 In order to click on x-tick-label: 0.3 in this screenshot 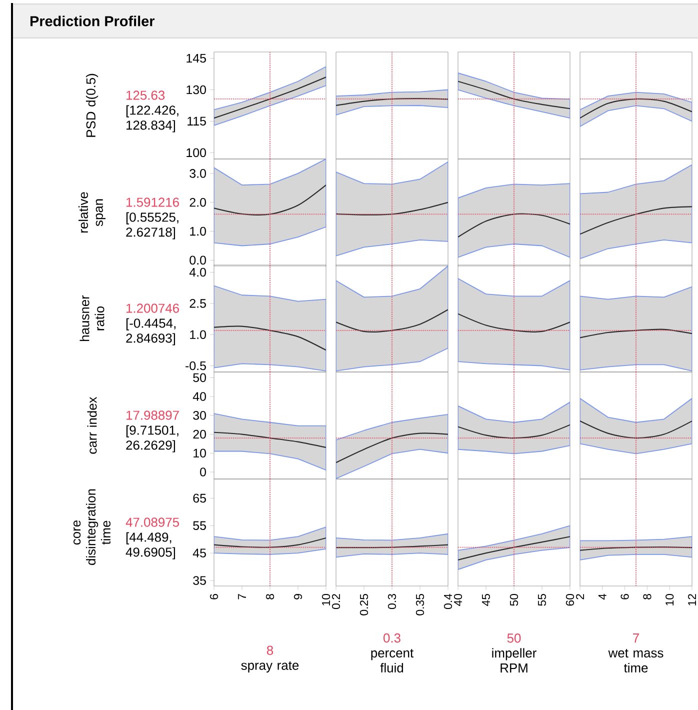, I will do `click(392, 601)`.